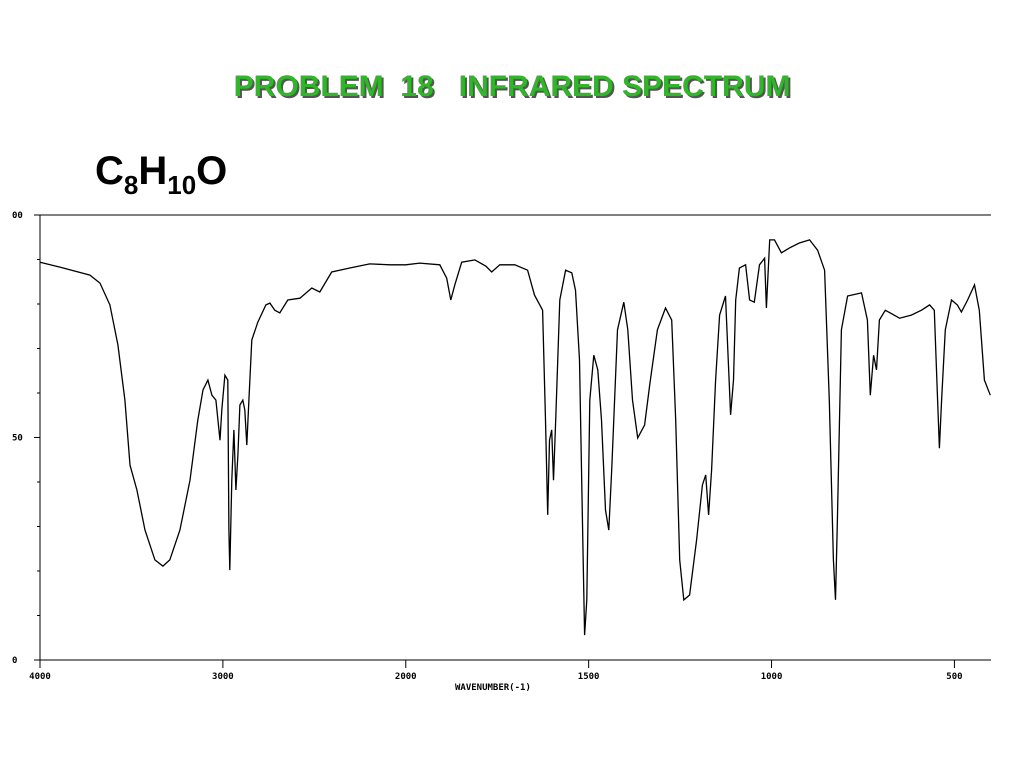 The height and width of the screenshot is (768, 1024). Describe the element at coordinates (223, 677) in the screenshot. I see `x-tick-label: 3000` at that location.